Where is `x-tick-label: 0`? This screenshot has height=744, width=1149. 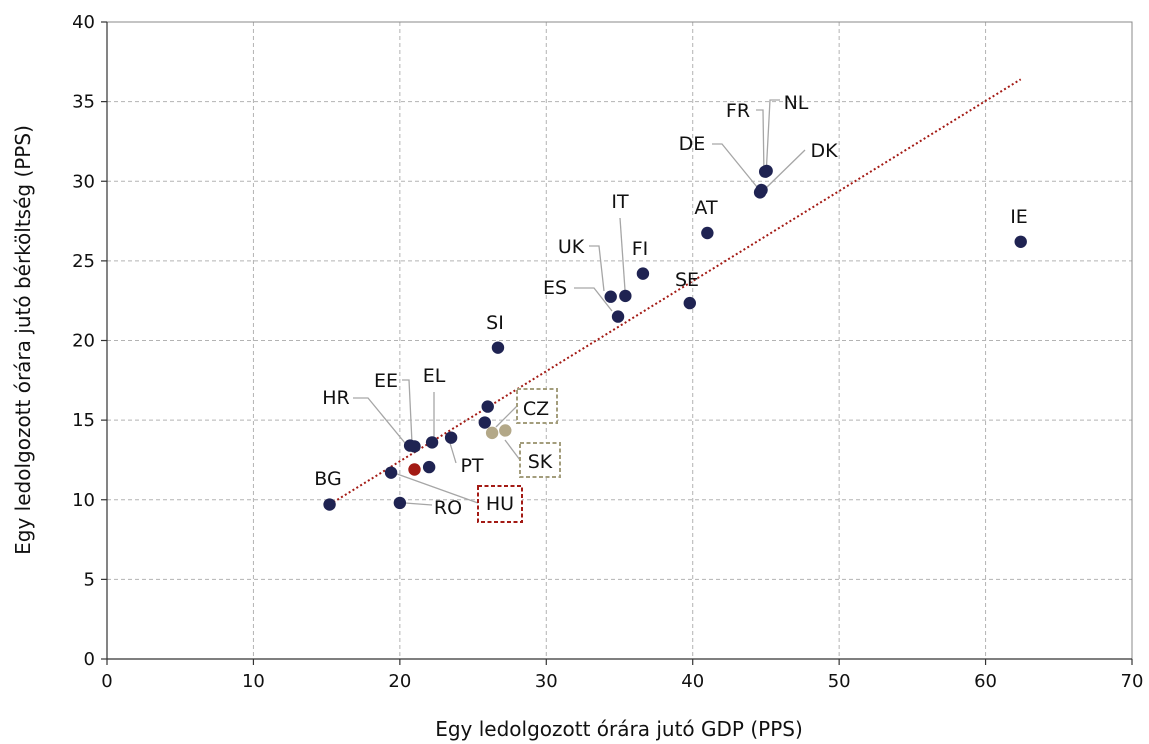 x-tick-label: 0 is located at coordinates (106, 681).